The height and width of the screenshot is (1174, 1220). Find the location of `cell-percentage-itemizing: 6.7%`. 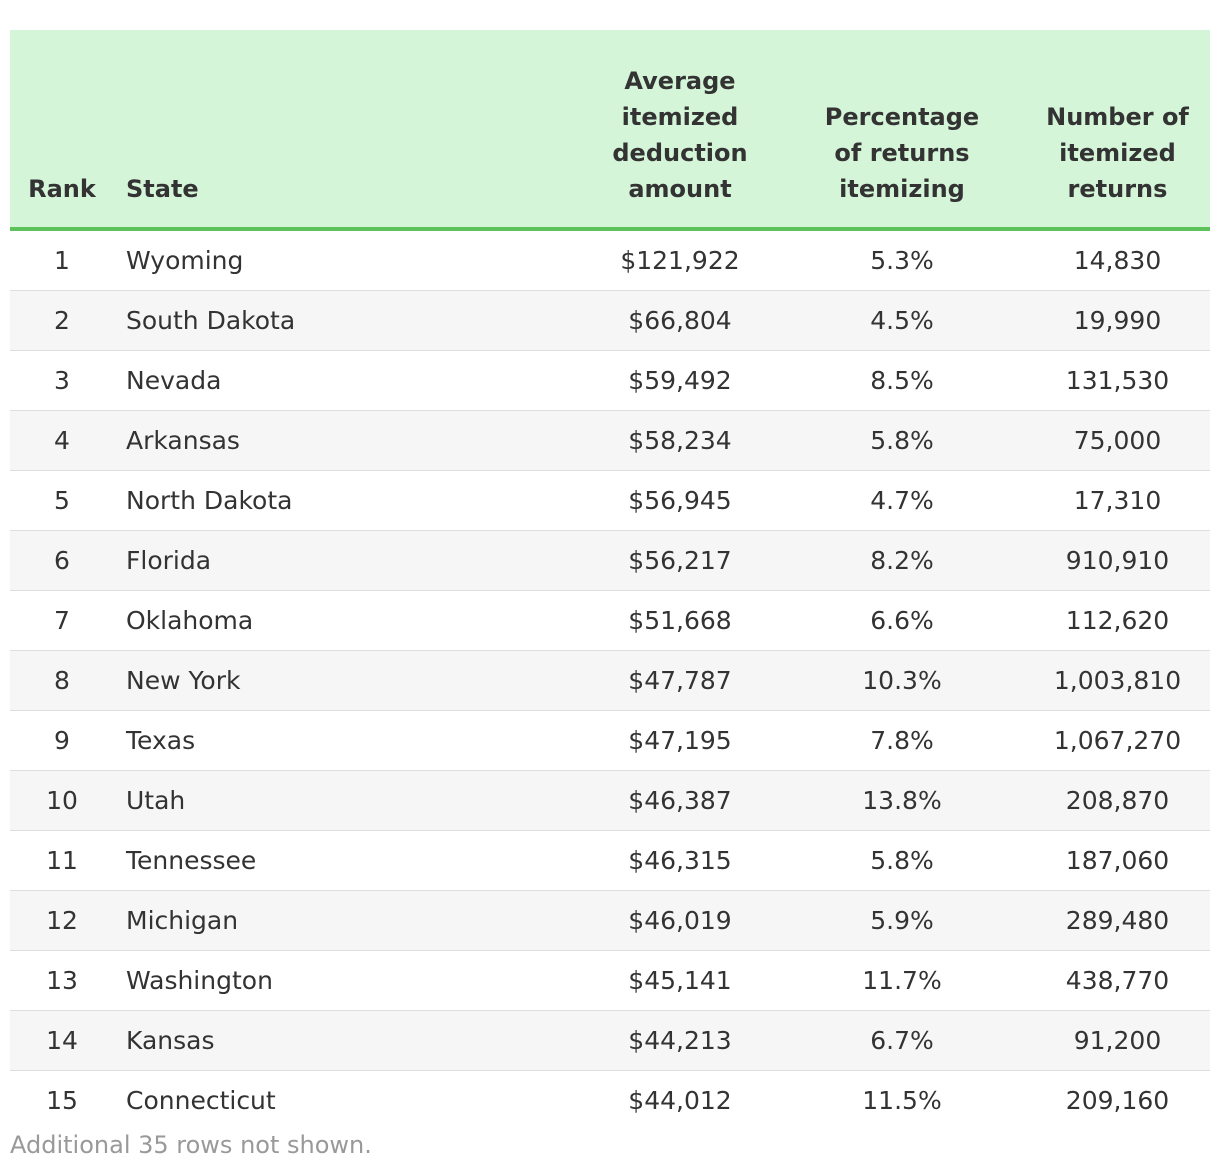

cell-percentage-itemizing: 6.7% is located at coordinates (902, 1040).